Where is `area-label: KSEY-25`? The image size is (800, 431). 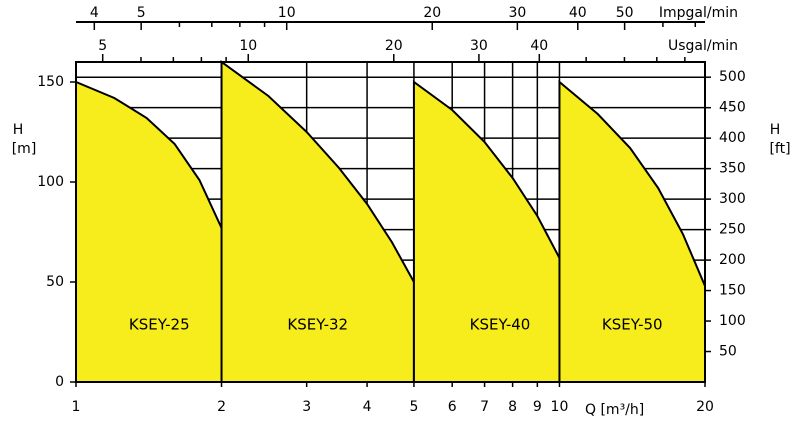
area-label: KSEY-25 is located at coordinates (159, 325).